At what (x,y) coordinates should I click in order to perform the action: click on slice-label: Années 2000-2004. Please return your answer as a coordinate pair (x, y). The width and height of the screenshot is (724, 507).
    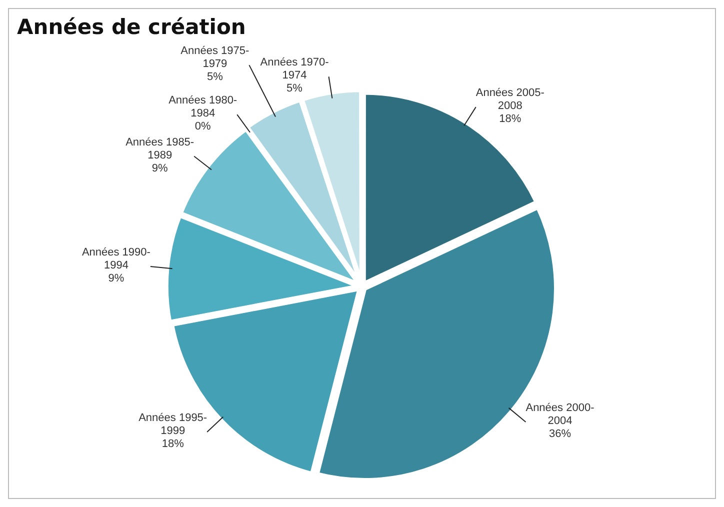
    Looking at the image, I should click on (560, 414).